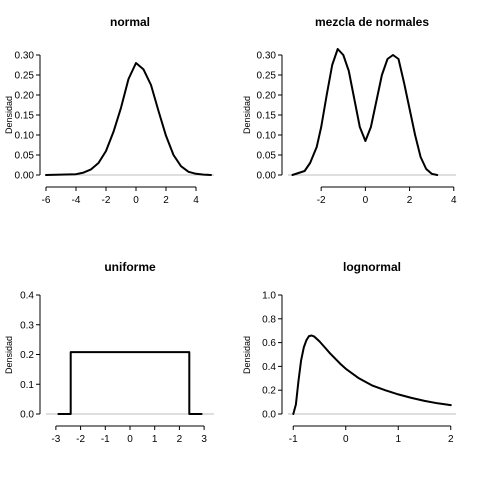  What do you see at coordinates (55, 439) in the screenshot?
I see `x-tick-label: -3` at bounding box center [55, 439].